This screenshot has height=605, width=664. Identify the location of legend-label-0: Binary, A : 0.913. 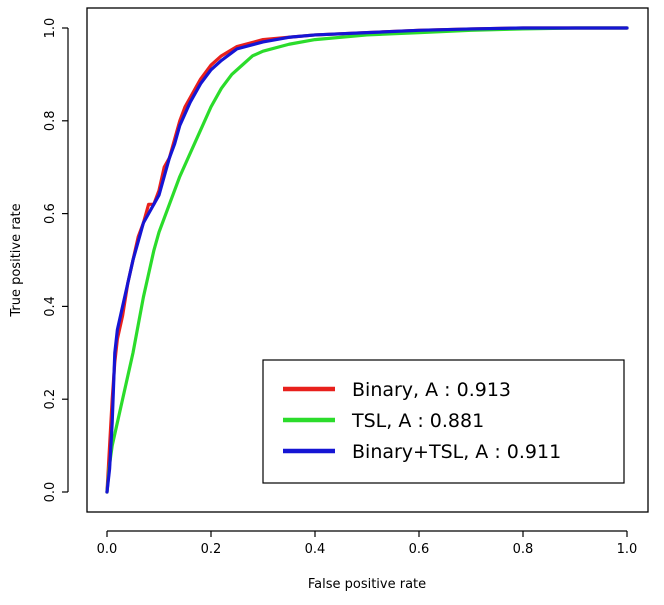
(431, 390).